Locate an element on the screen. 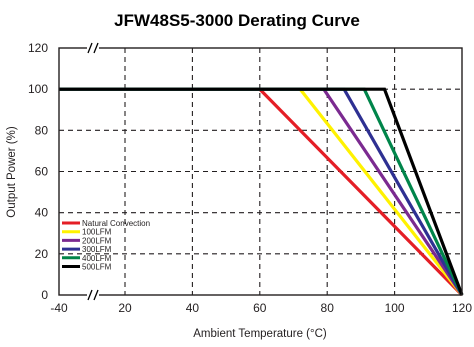 The image size is (474, 347). legend-label-natural-convection: Natural Convection is located at coordinates (116, 223).